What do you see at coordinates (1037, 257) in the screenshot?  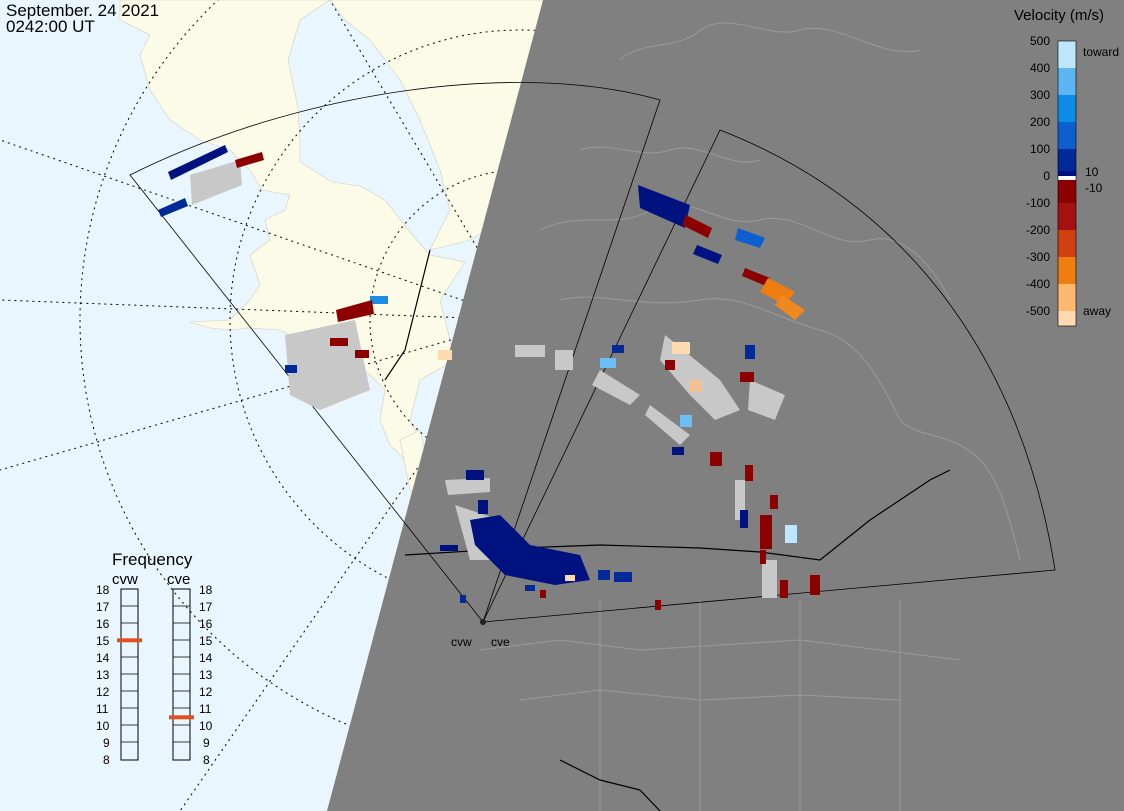 I see `scale-tick: -300` at bounding box center [1037, 257].